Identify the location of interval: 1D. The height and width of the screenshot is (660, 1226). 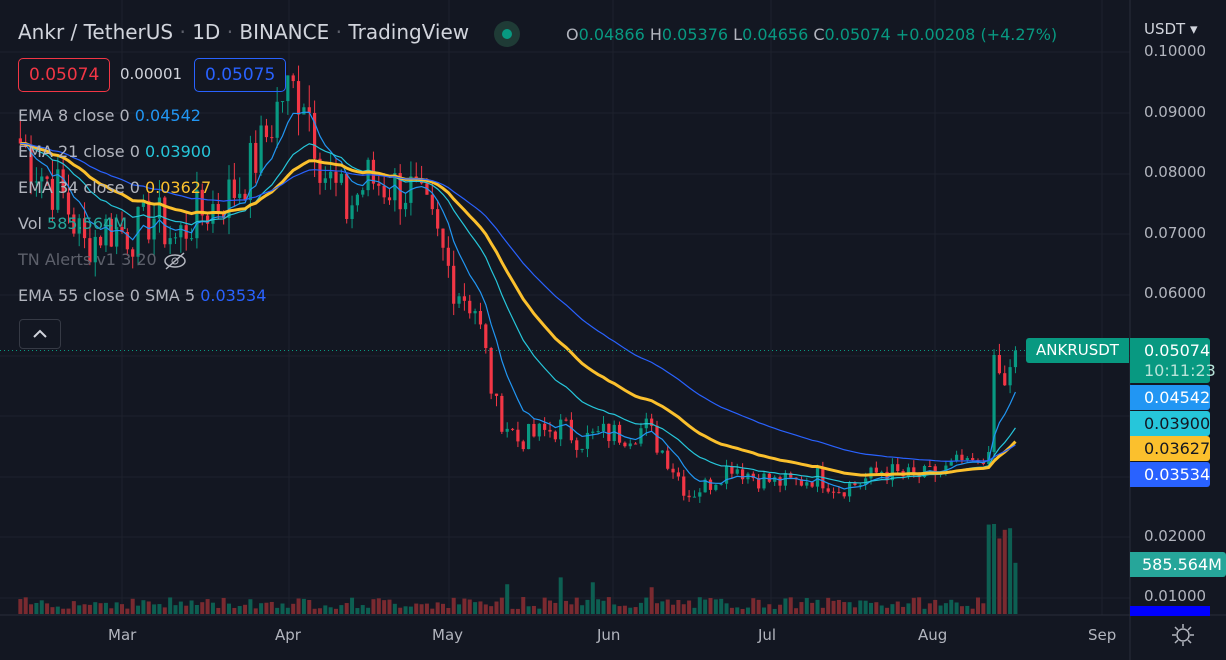
(206, 32).